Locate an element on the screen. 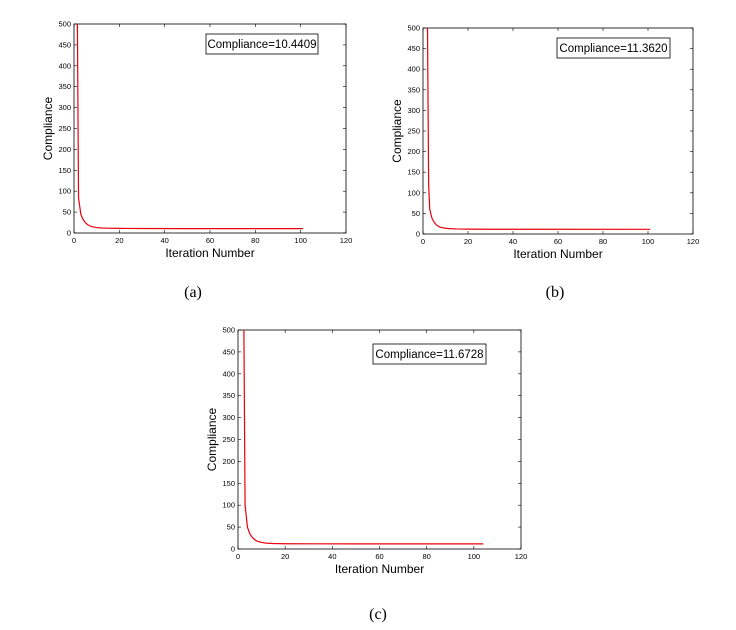  panel-caption: (a) is located at coordinates (193, 292).